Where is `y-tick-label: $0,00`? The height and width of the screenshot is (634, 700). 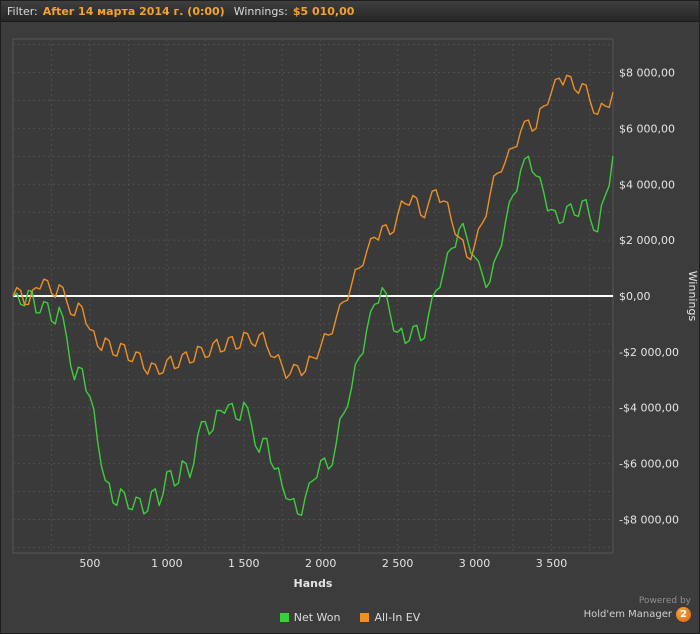
y-tick-label: $0,00 is located at coordinates (635, 296).